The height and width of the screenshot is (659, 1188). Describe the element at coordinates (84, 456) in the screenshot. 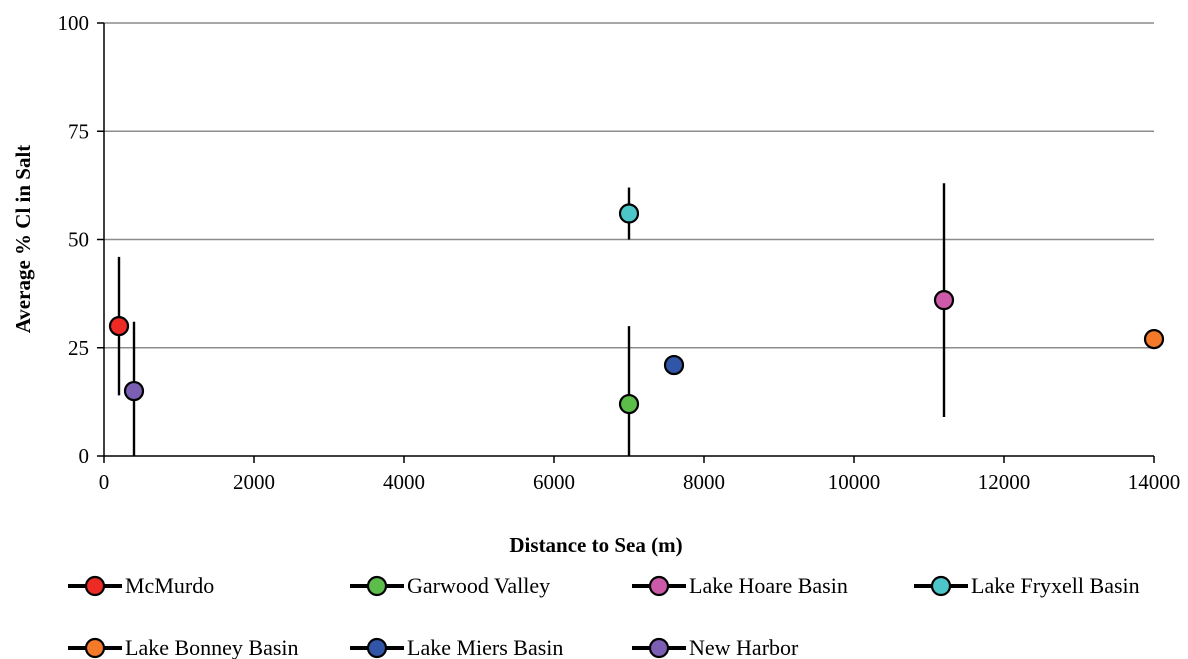

I see `y-tick-label-0: 0` at that location.